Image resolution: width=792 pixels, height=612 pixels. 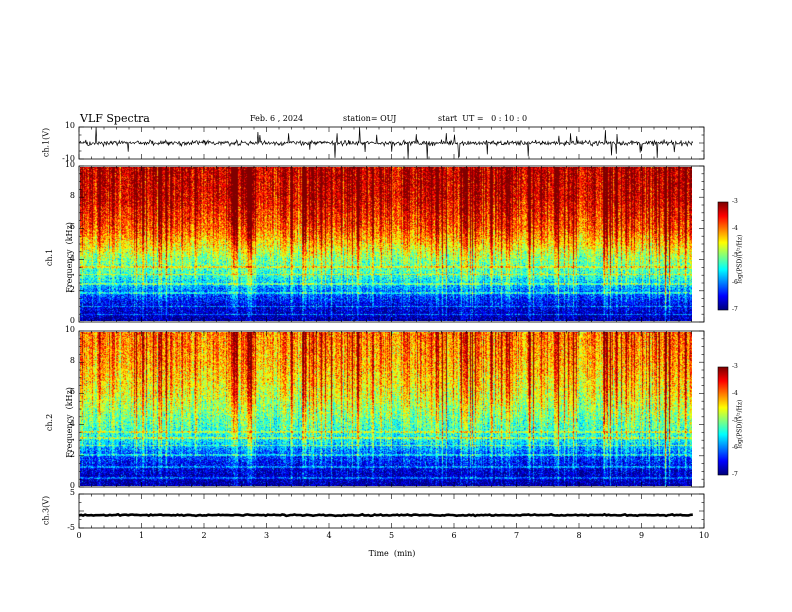 What do you see at coordinates (483, 118) in the screenshot?
I see `start-time-label: start UT = 0 : 10 : 0` at bounding box center [483, 118].